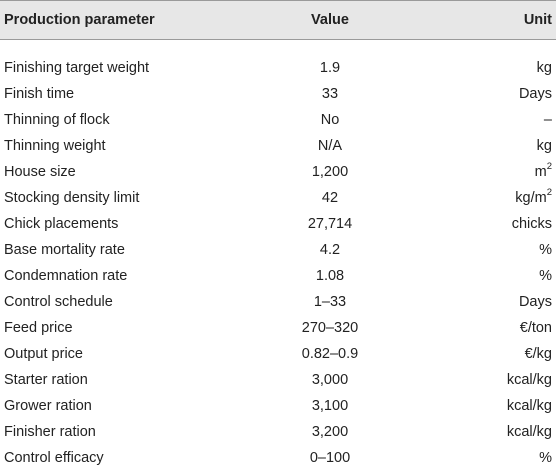  Describe the element at coordinates (330, 328) in the screenshot. I see `row-value: 270–320` at that location.